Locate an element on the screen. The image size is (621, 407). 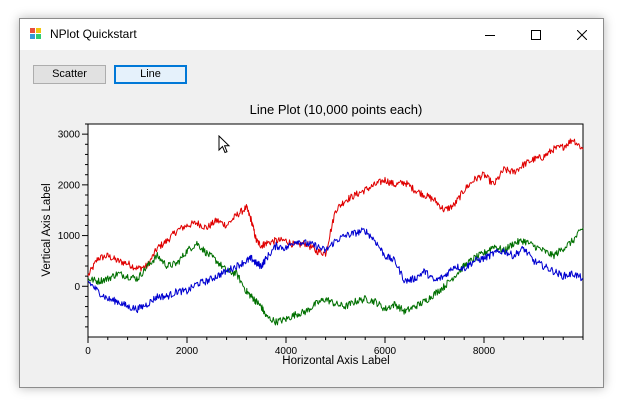
x-tick-label: 6000 is located at coordinates (385, 351).